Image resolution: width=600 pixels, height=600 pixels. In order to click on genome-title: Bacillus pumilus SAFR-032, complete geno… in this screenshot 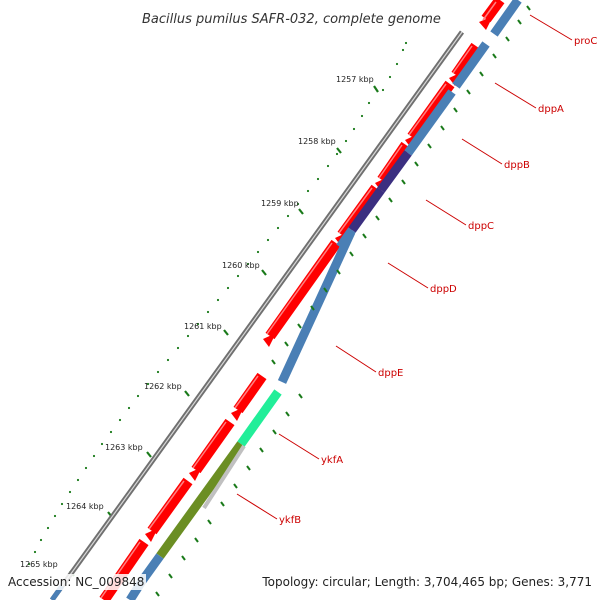, I will do `click(291, 19)`.